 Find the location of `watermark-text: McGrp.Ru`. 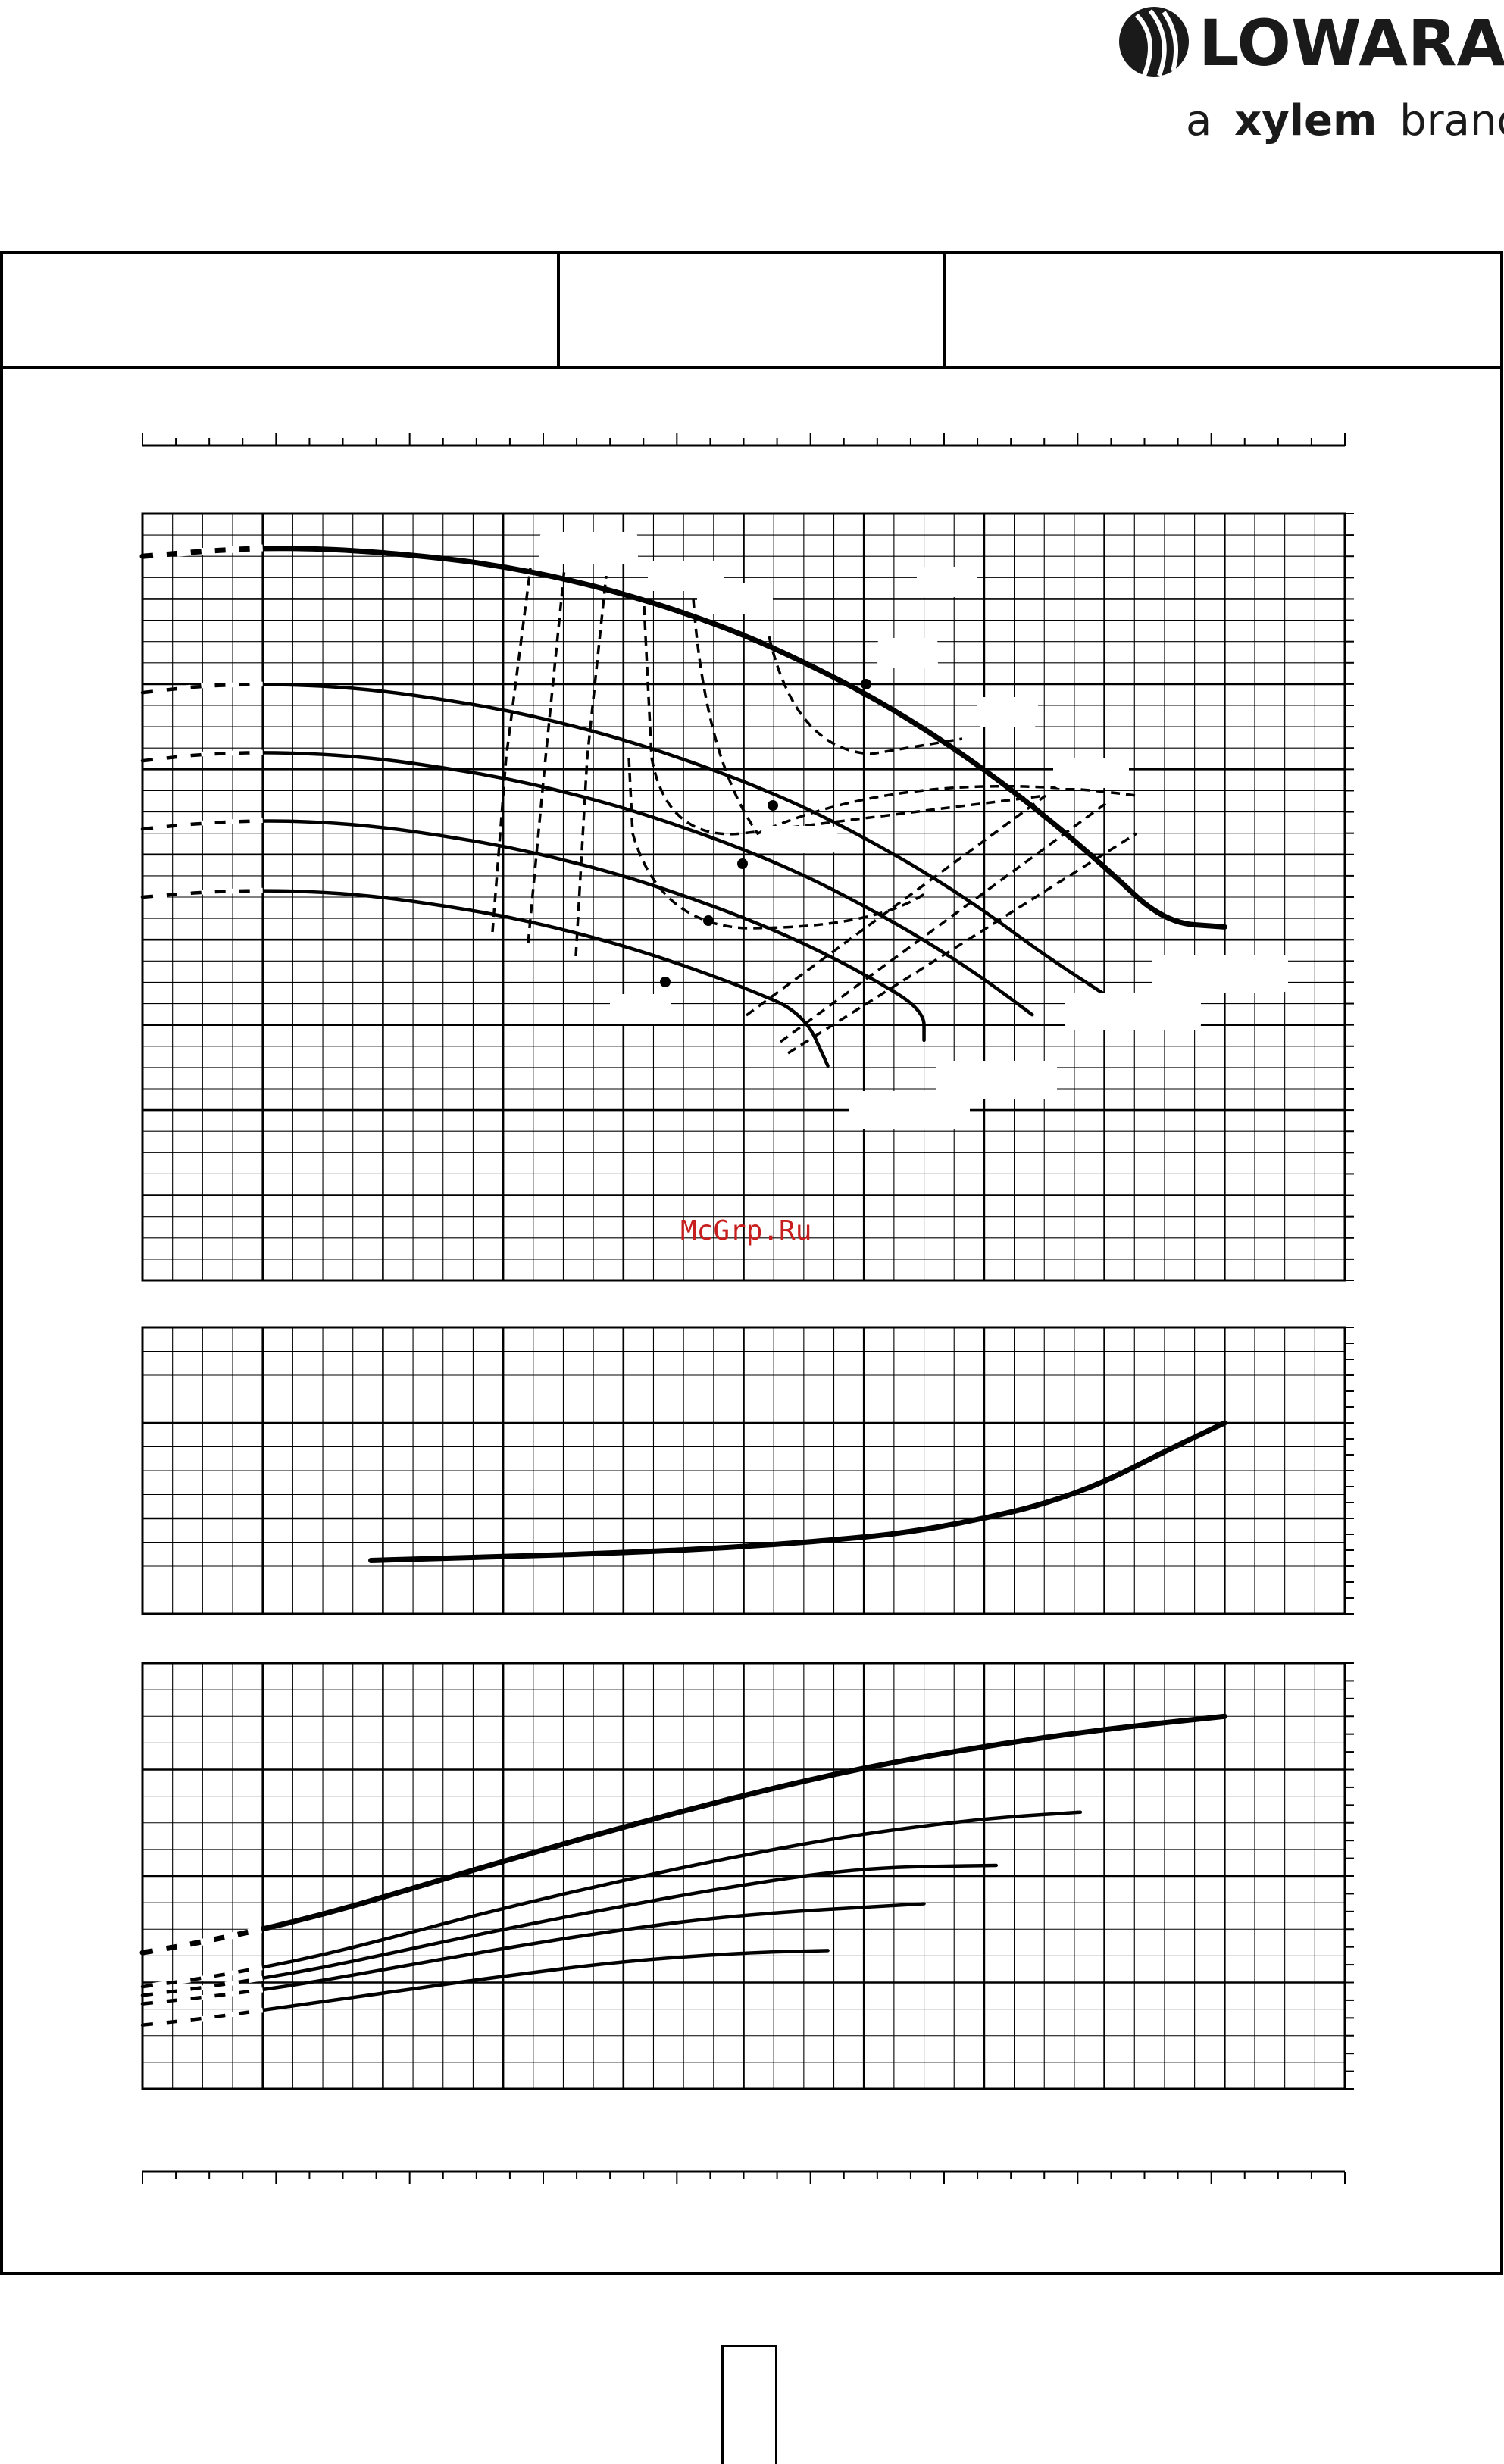

watermark-text: McGrp.Ru is located at coordinates (745, 1230).